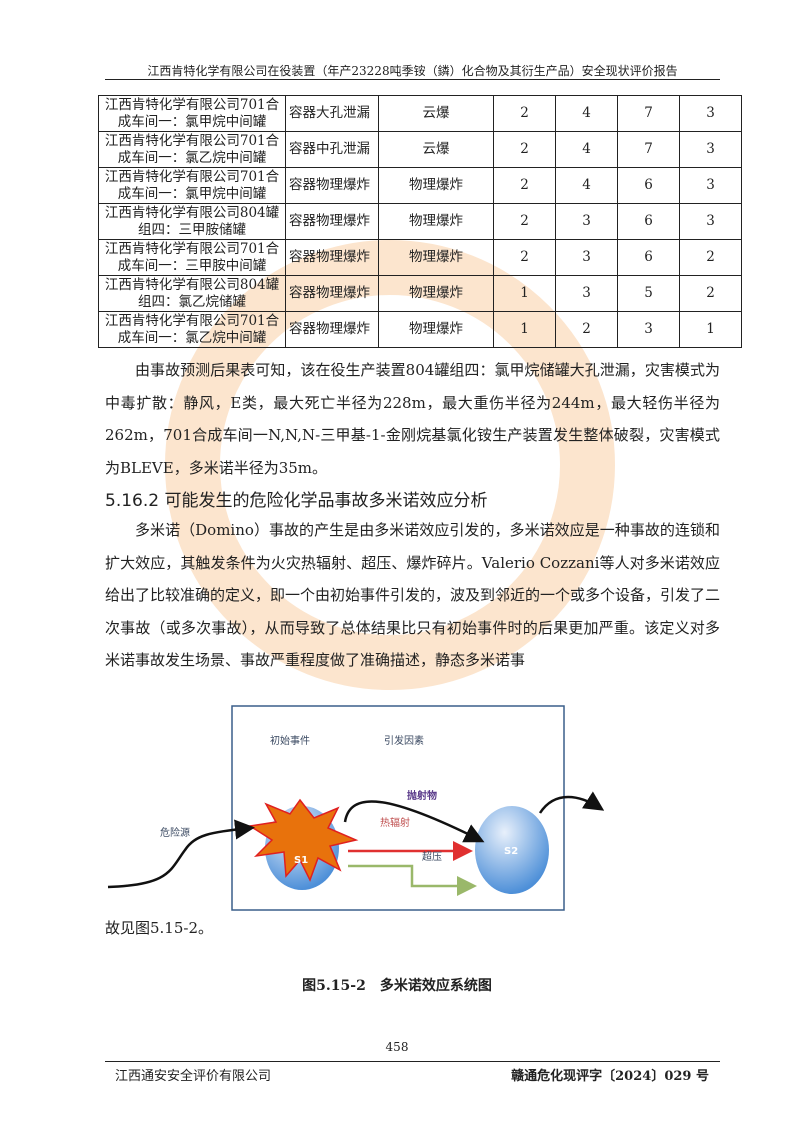  Describe the element at coordinates (395, 822) in the screenshot. I see `label-heat-radiation: 热辐射` at that location.